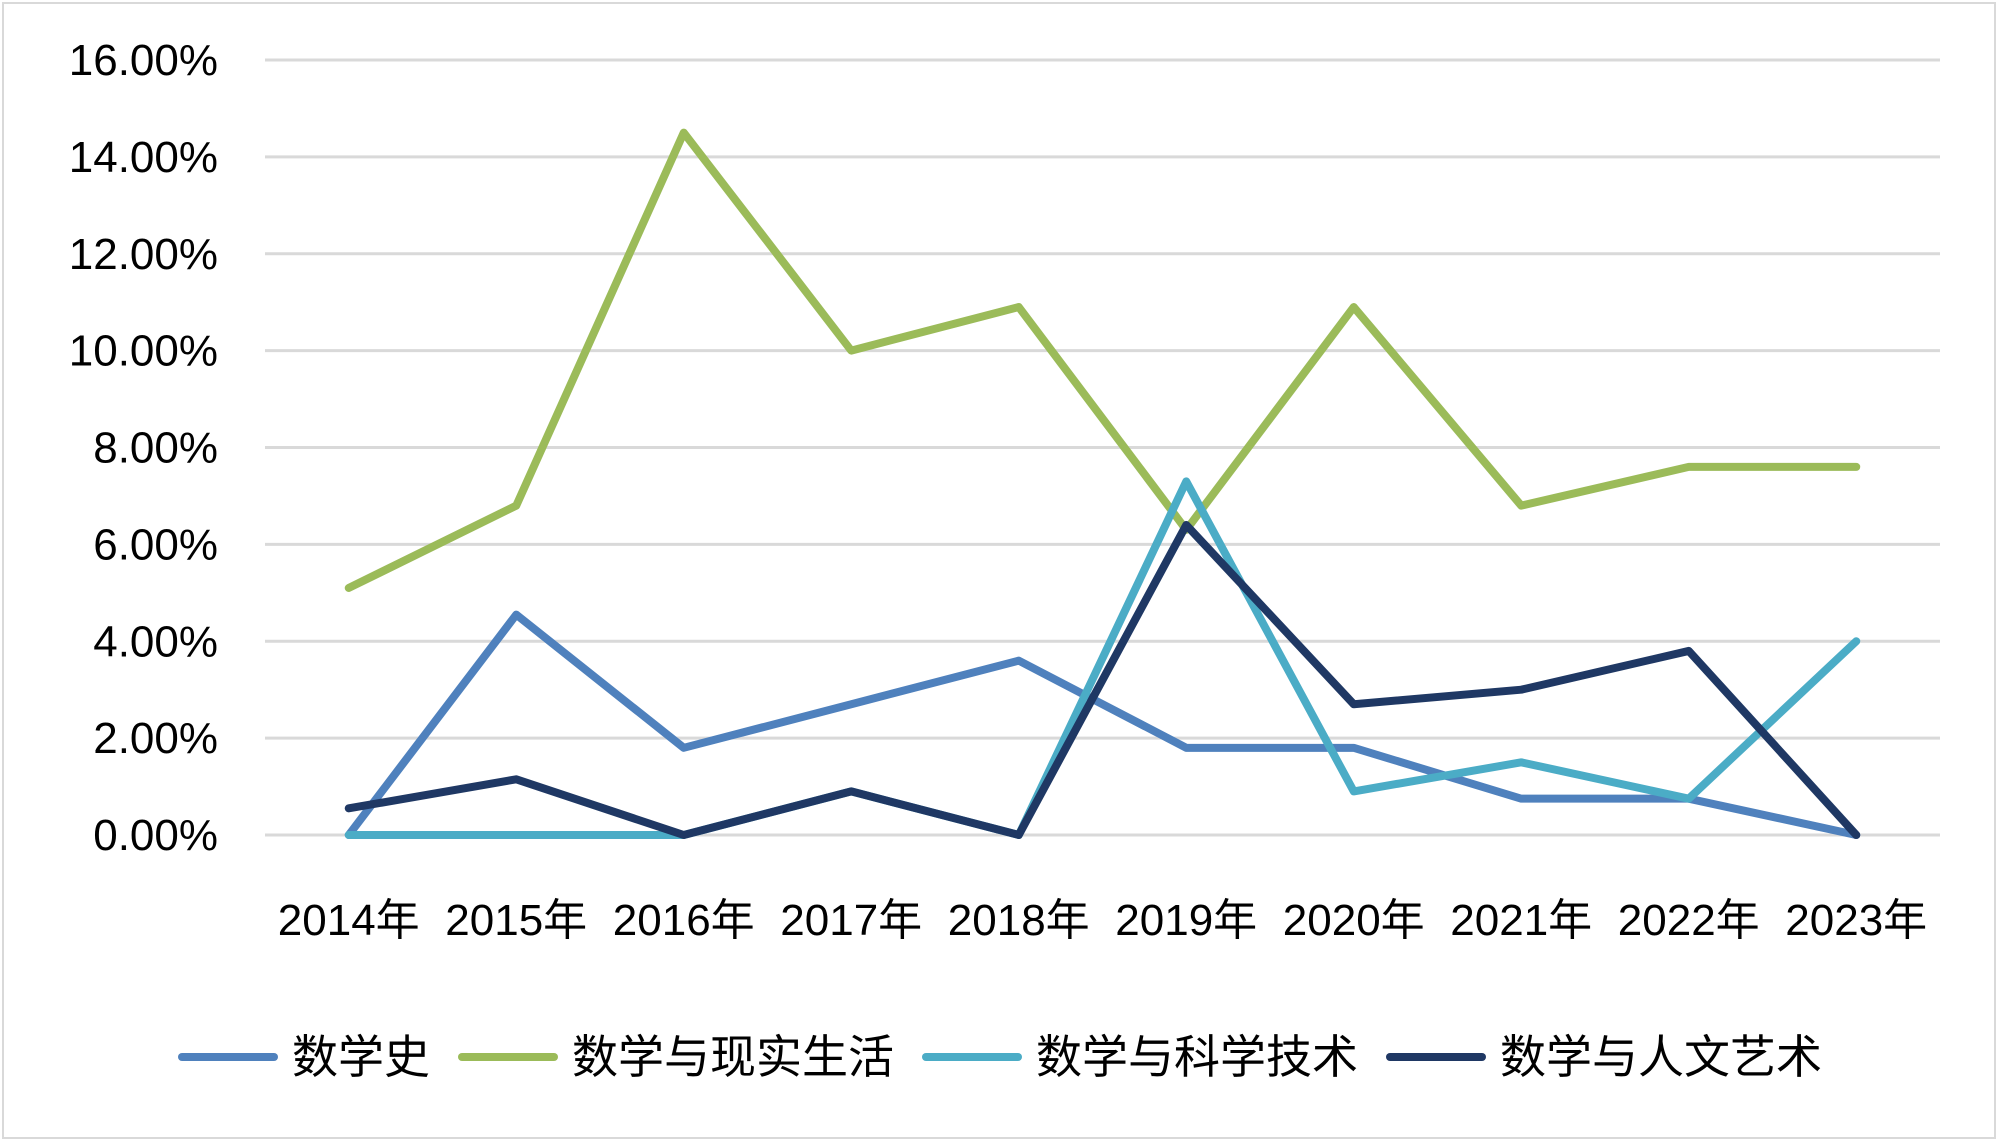 The height and width of the screenshot is (1143, 2000). I want to click on legend-item-4: 数学与人文艺术, so click(1604, 1057).